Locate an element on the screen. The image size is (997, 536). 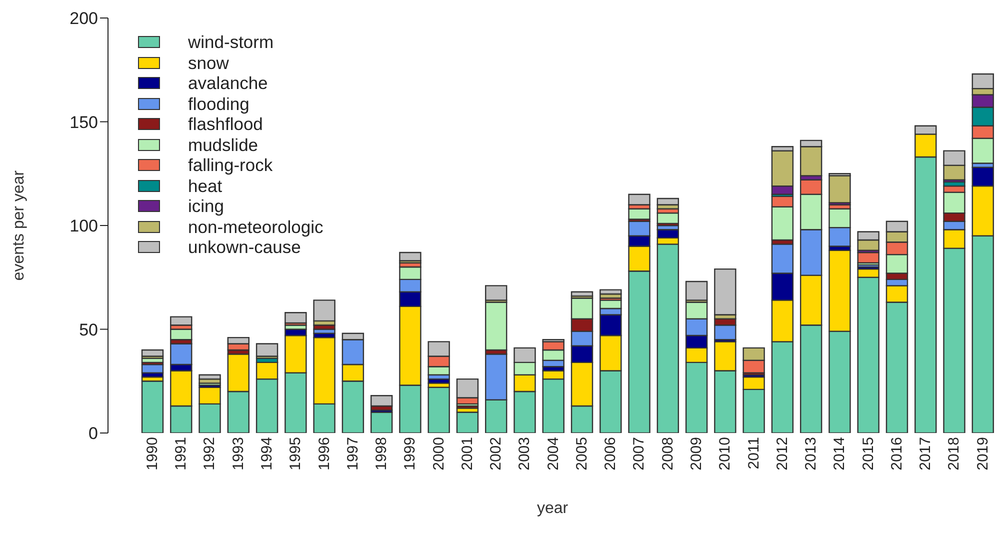
x-tick-label: 1999 is located at coordinates (410, 453).